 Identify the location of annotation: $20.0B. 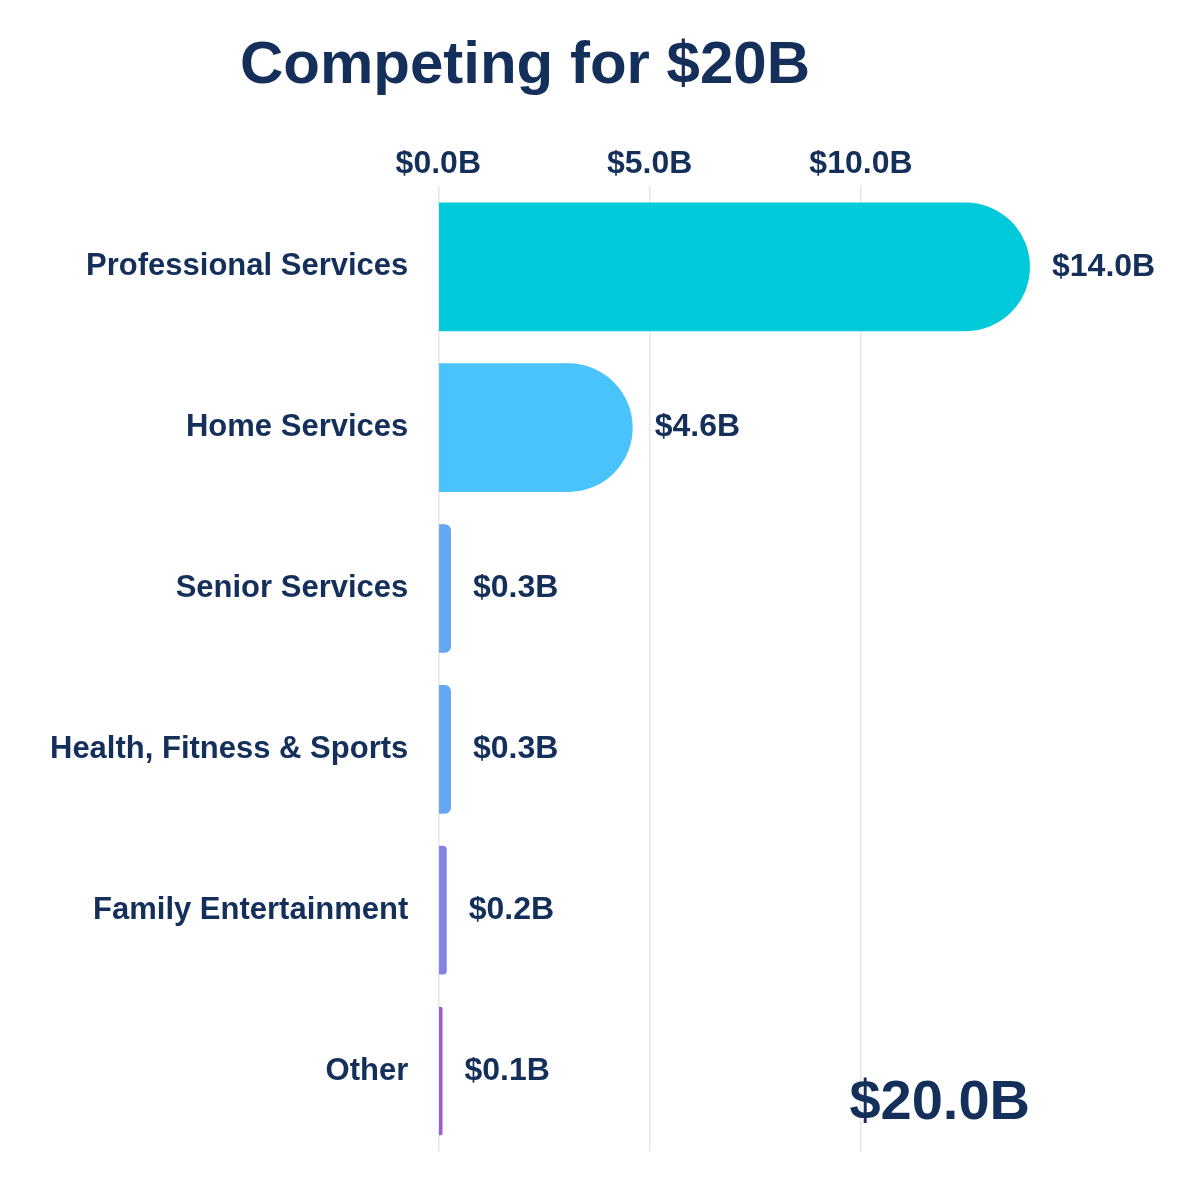
(939, 1099).